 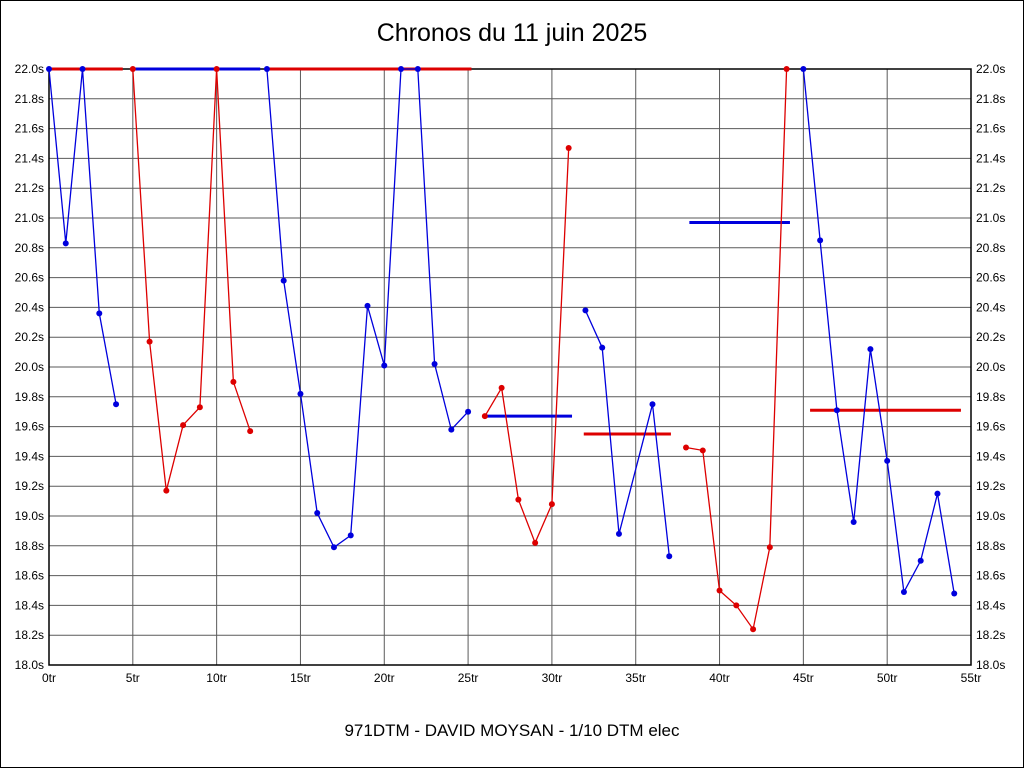 What do you see at coordinates (133, 678) in the screenshot?
I see `x-tick-label: 5tr` at bounding box center [133, 678].